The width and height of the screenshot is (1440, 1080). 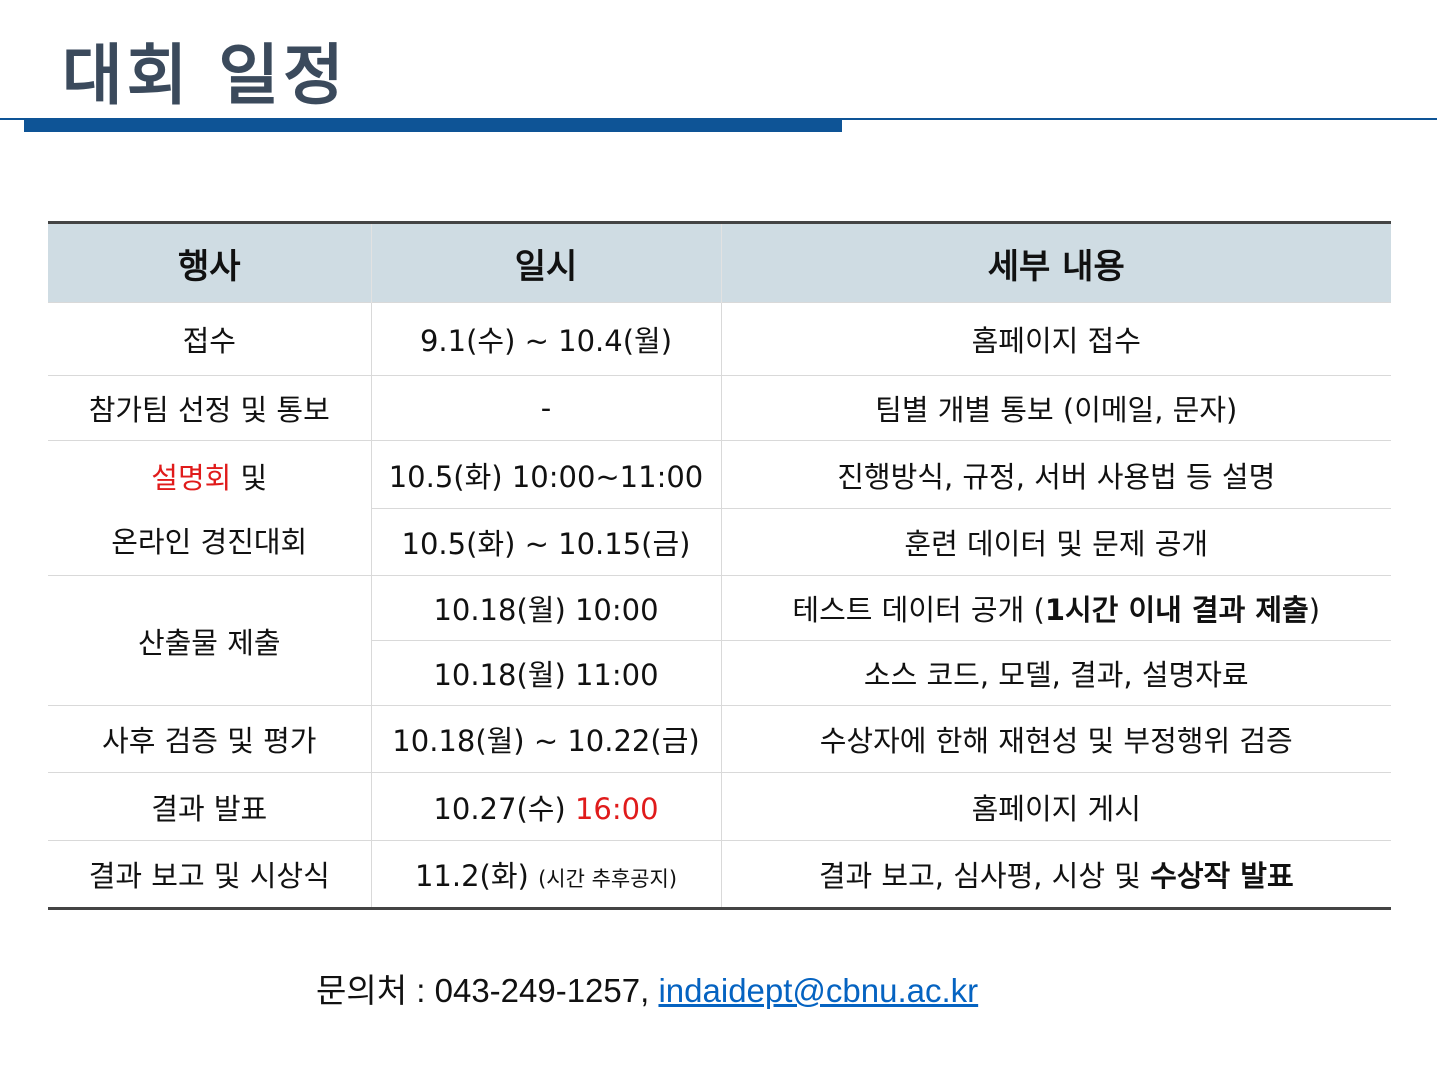 I want to click on detail-cell: 테스트 데이터 공개 (1시간 이내 결과 제출), so click(x=1055, y=608).